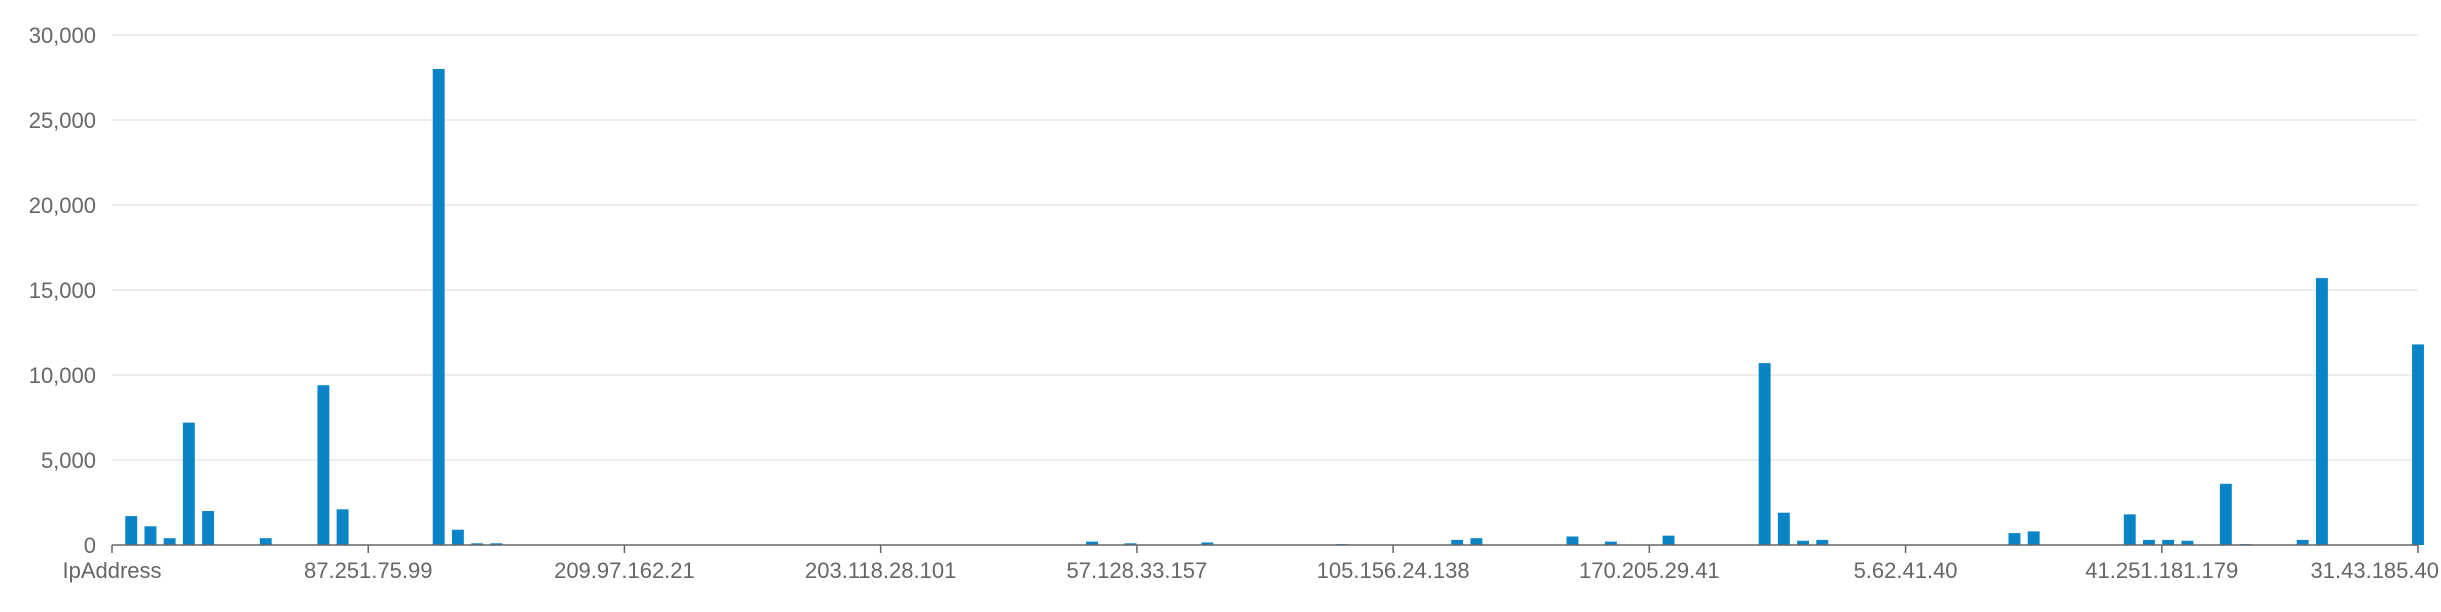 This screenshot has height=612, width=2441. Describe the element at coordinates (62, 375) in the screenshot. I see `y-tick-label: 10,000` at that location.